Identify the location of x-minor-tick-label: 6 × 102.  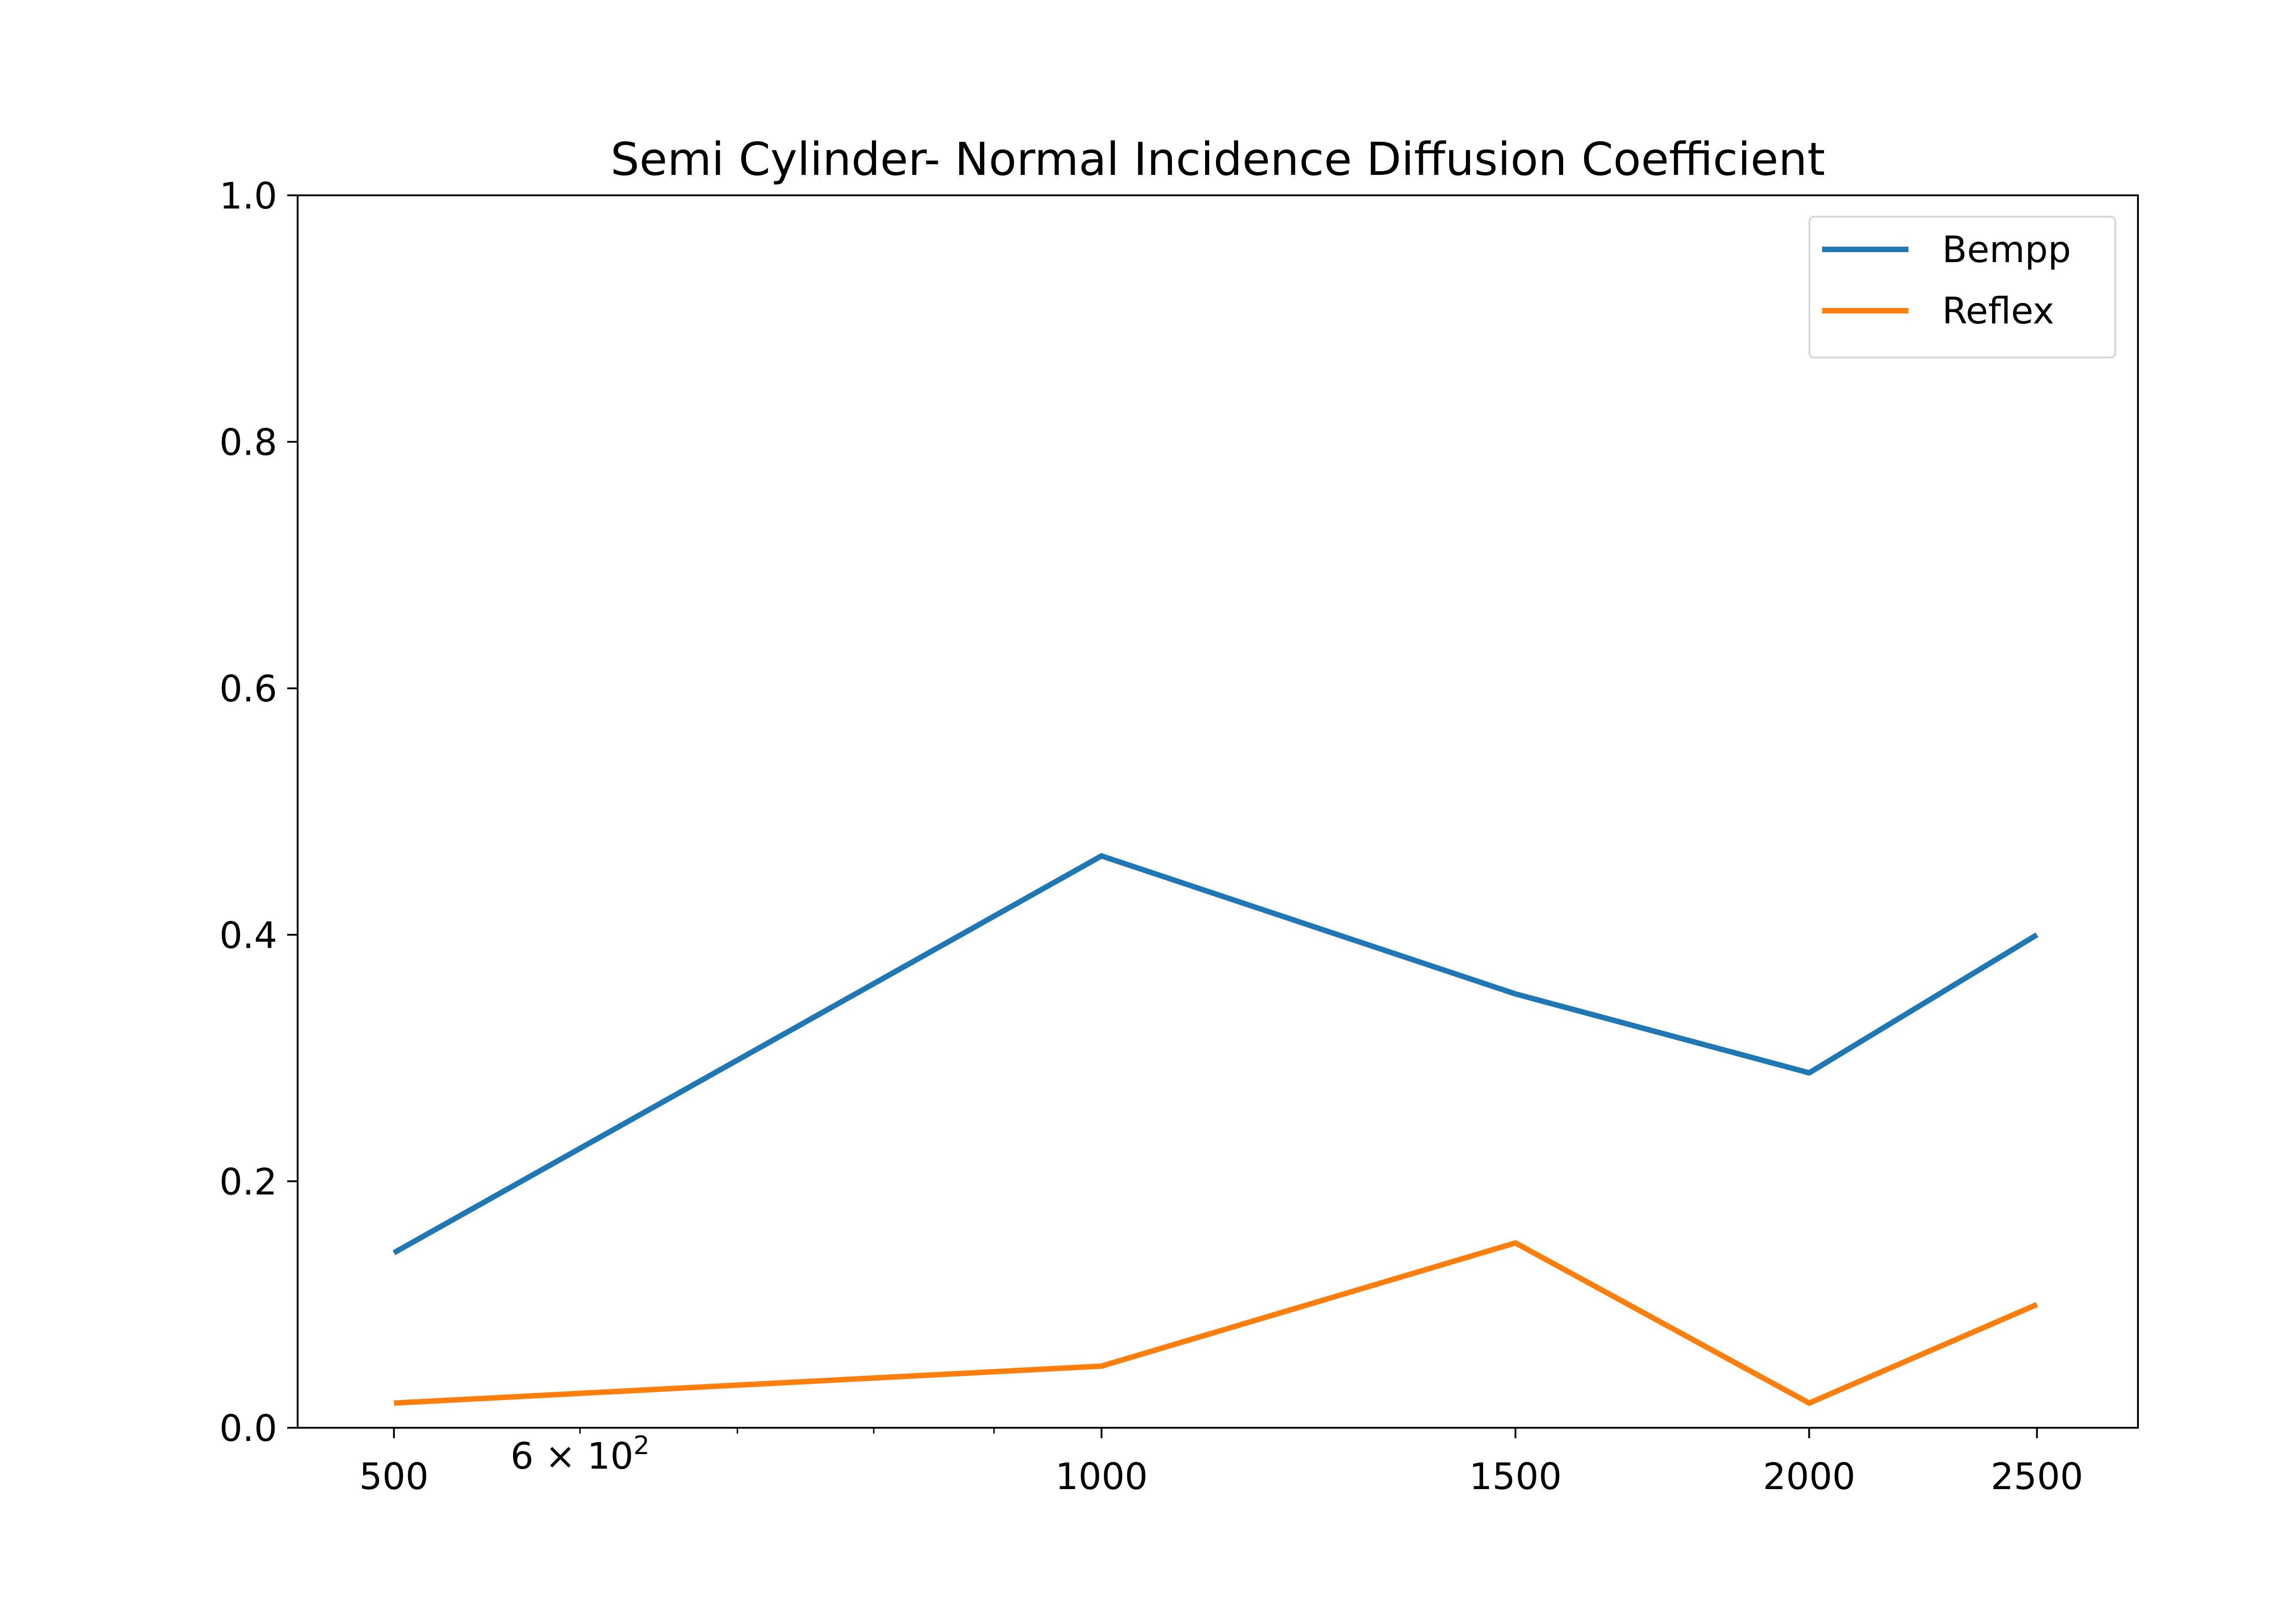
(579, 1454).